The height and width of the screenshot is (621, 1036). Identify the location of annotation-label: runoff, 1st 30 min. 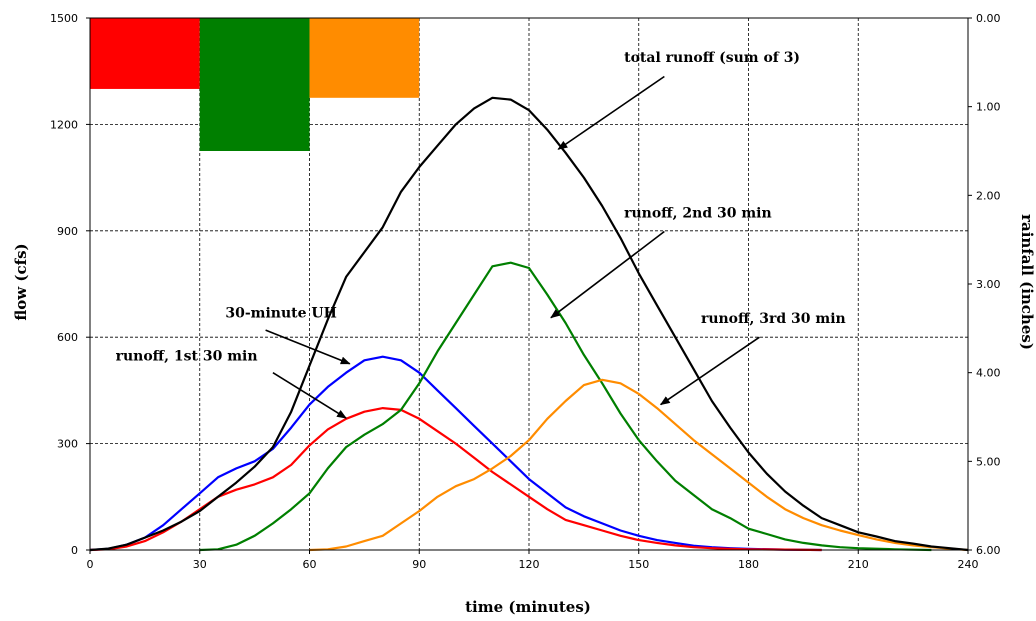
(187, 356).